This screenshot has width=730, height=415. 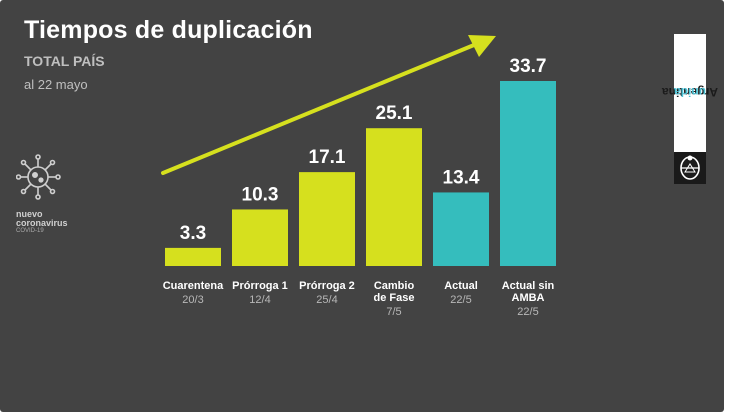 I want to click on category-label-1-line-1: Cuarentena, so click(x=193, y=286).